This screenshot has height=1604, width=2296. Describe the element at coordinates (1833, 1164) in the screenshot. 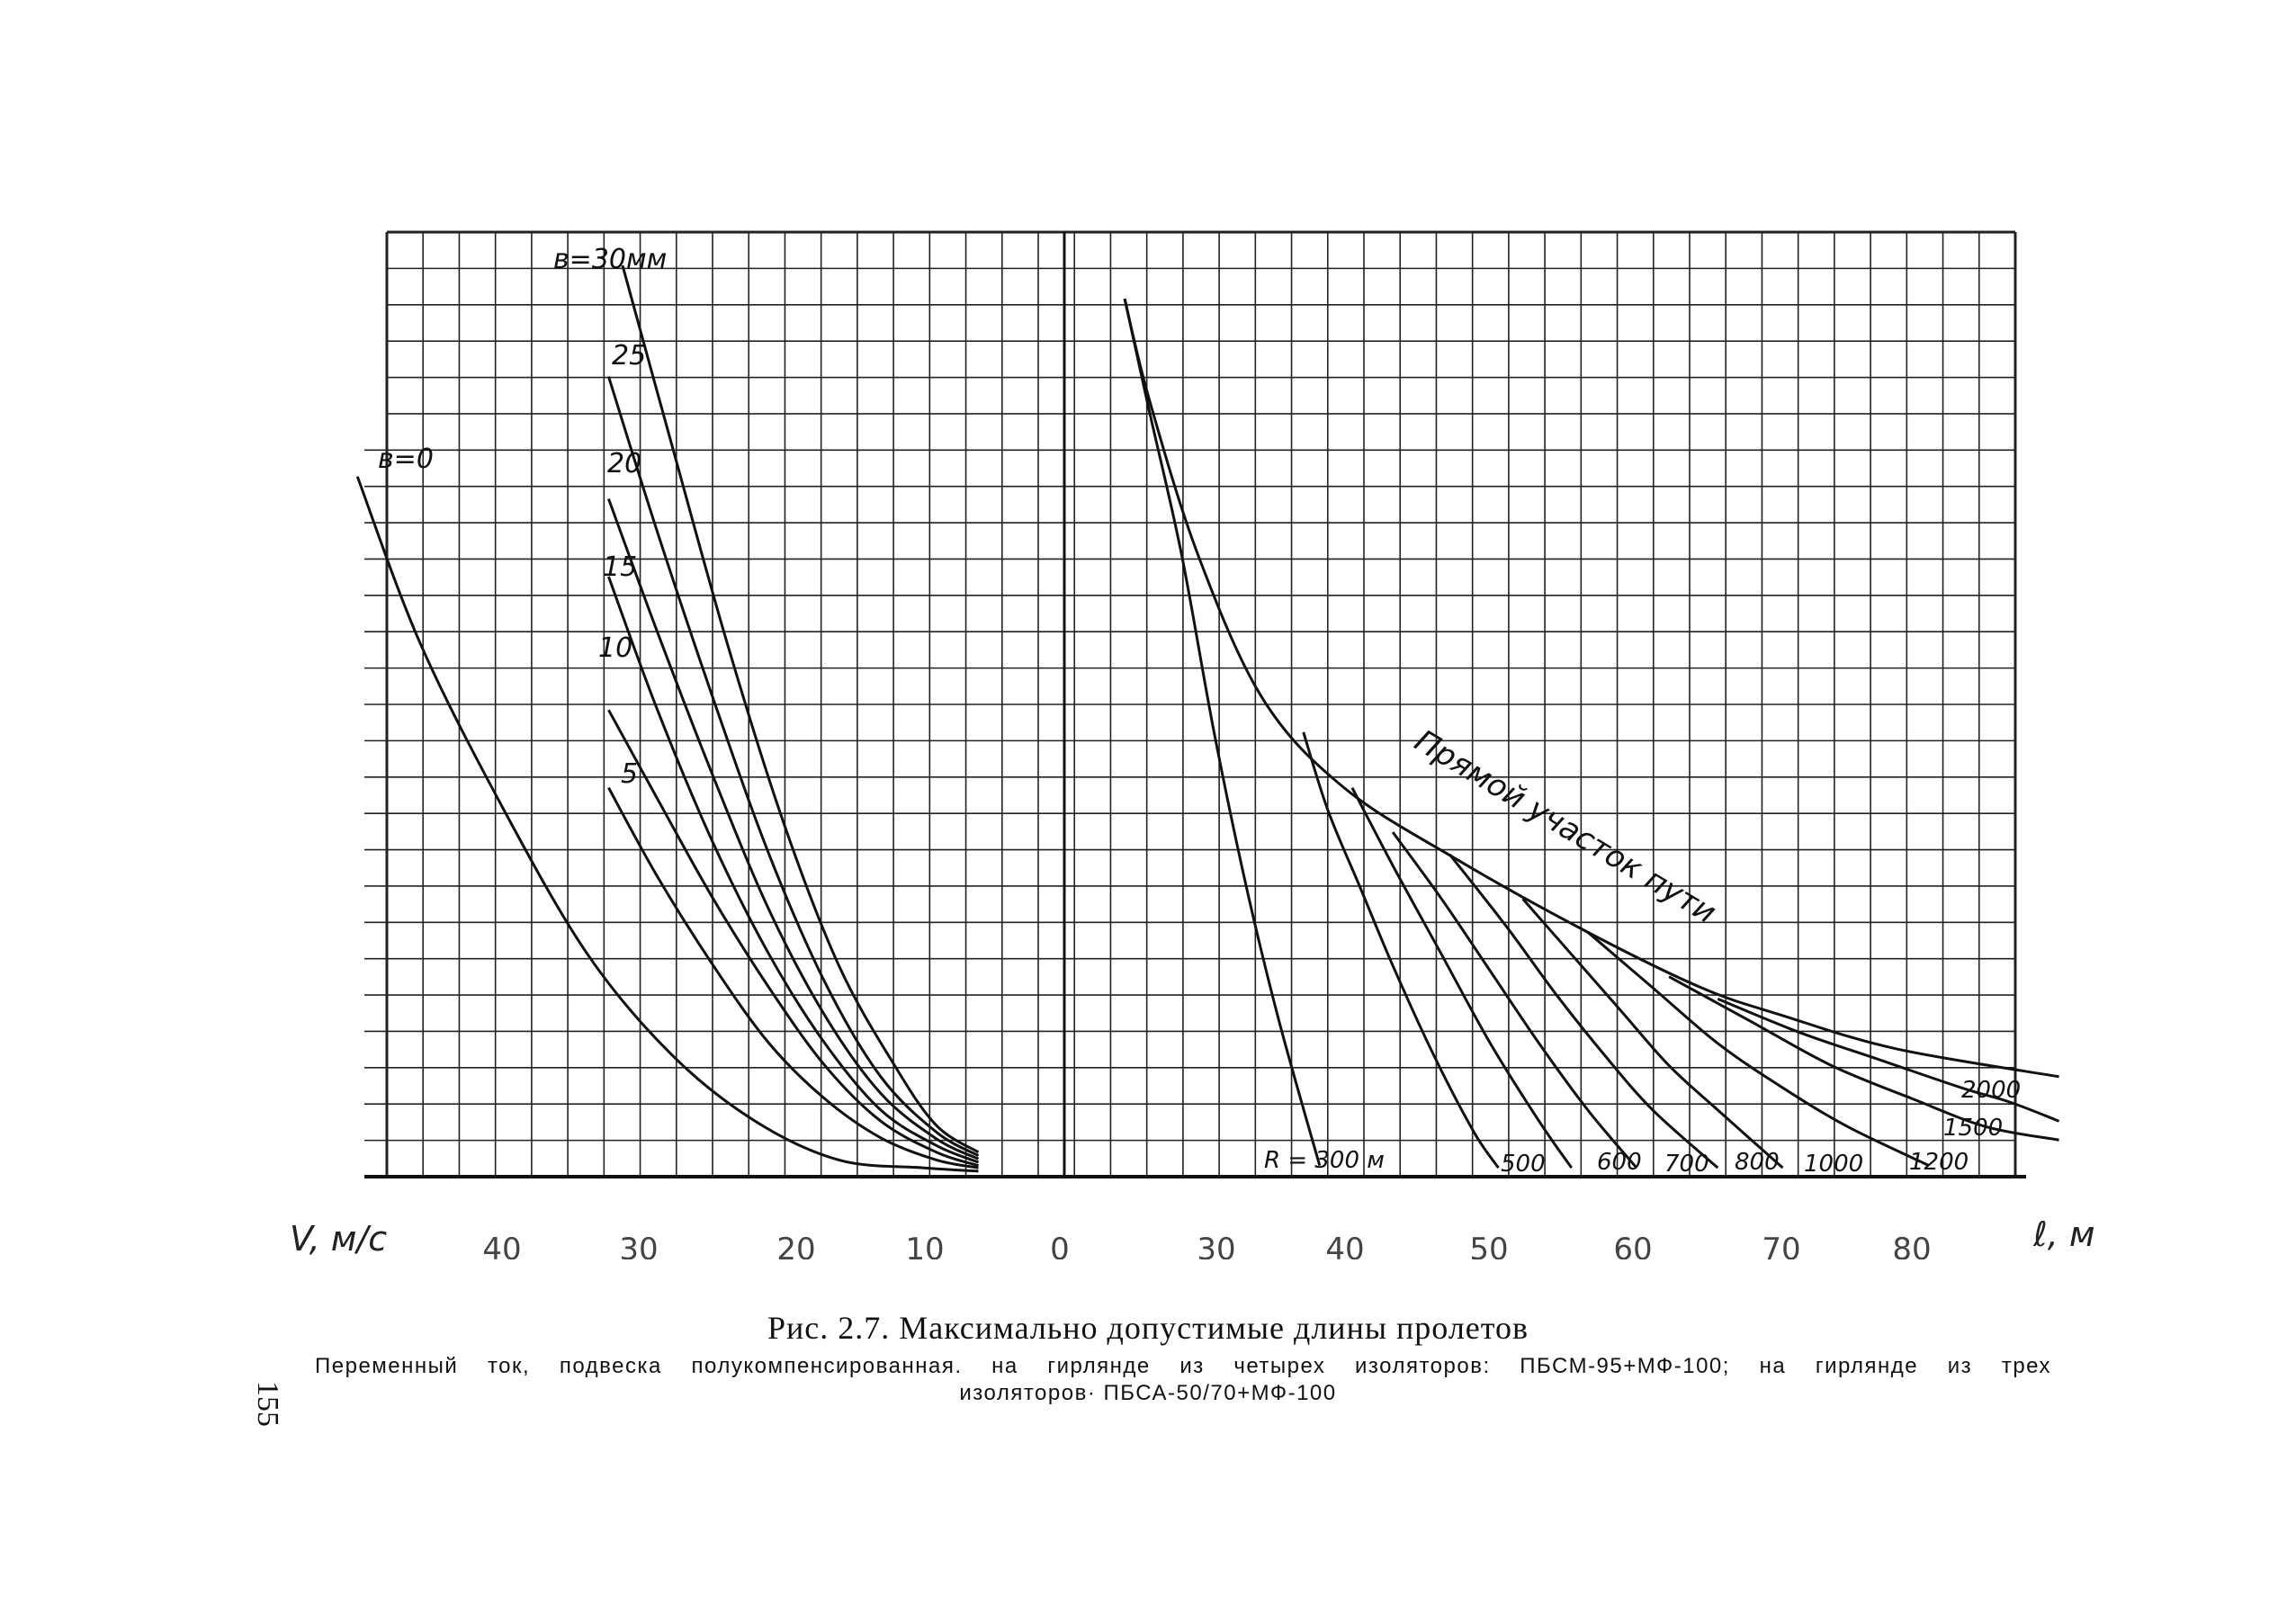

I see `right-curve-label: 1000` at that location.